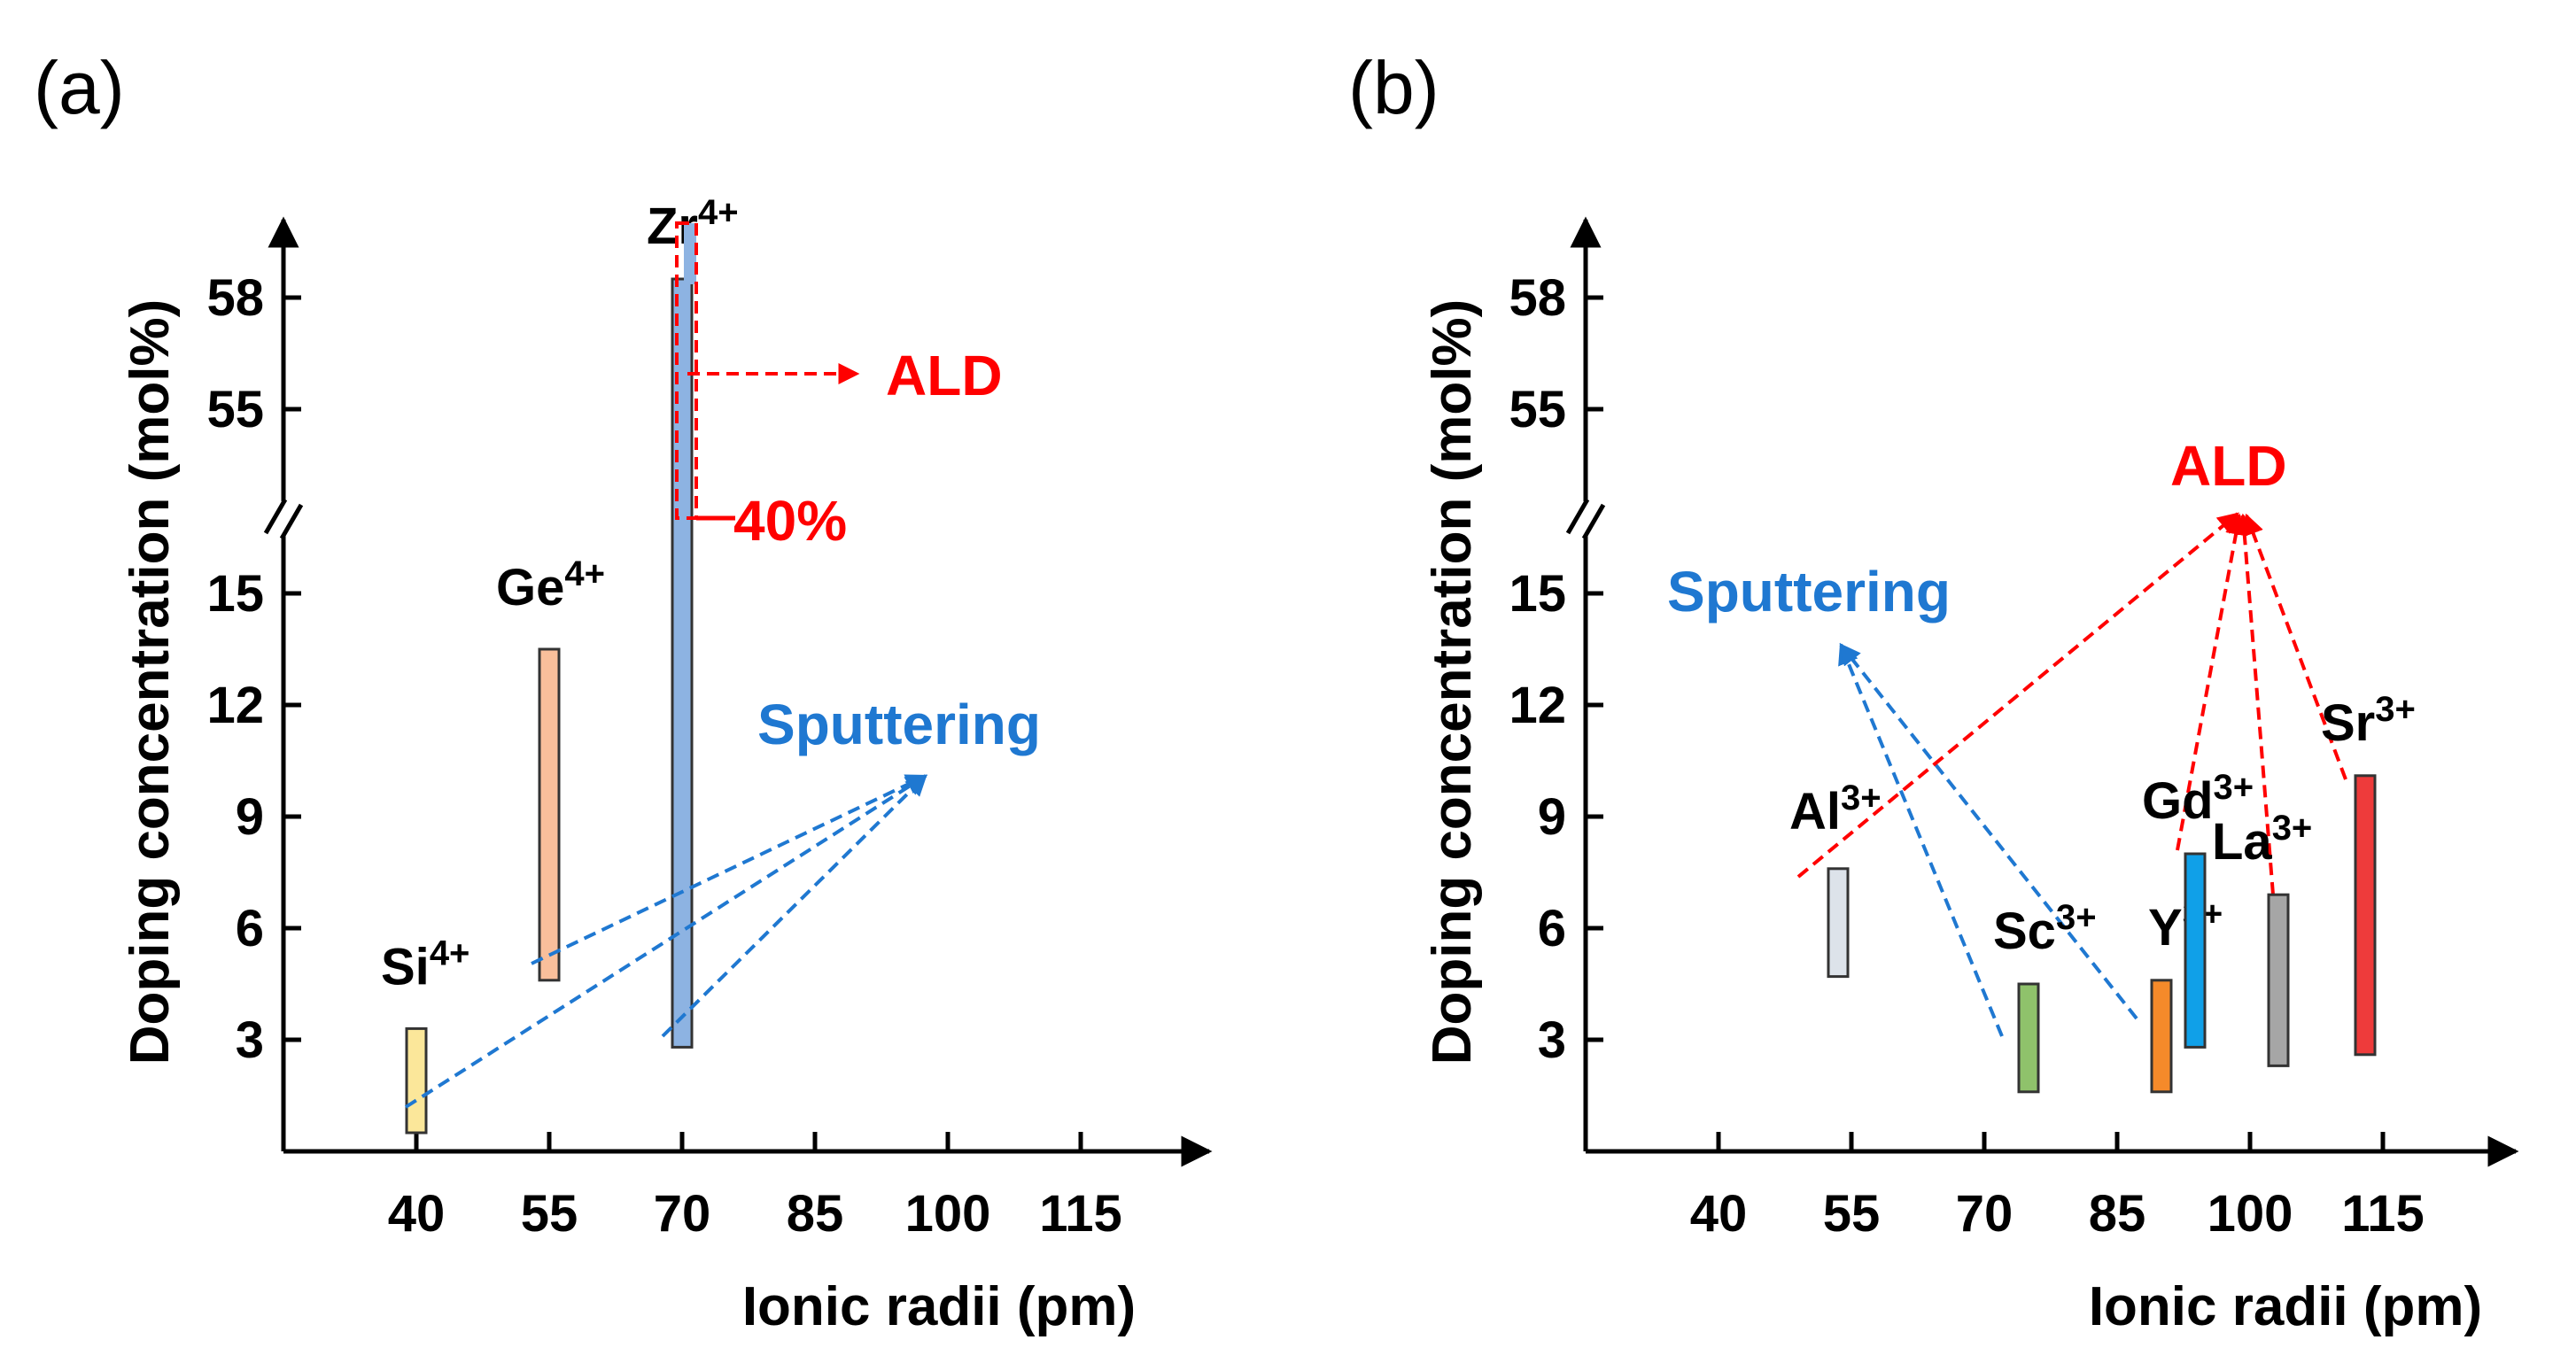  What do you see at coordinates (416, 1080) in the screenshot?
I see `bar-si` at bounding box center [416, 1080].